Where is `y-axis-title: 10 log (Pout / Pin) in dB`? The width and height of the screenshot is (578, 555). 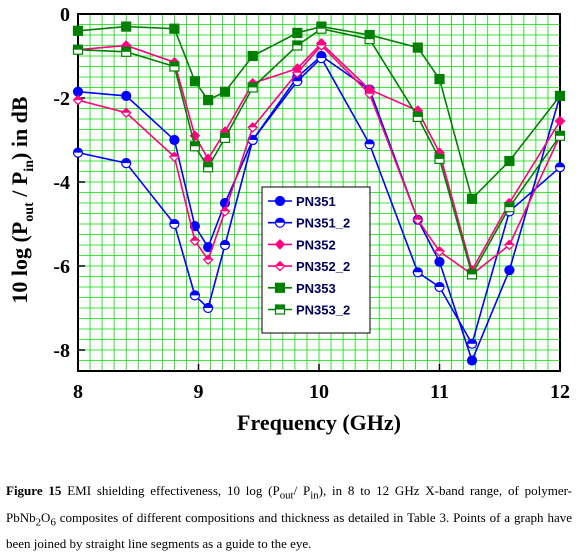 y-axis-title: 10 log (Pout / Pin) in dB is located at coordinates (22, 200).